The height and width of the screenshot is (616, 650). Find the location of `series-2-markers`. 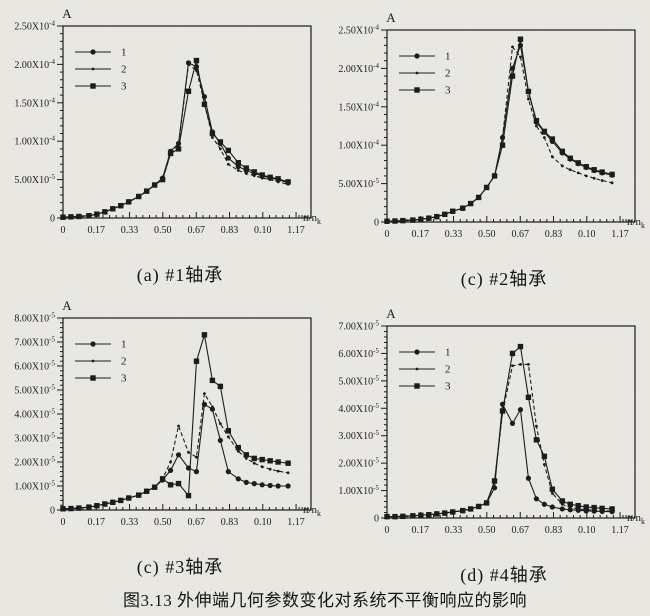

series-2-markers is located at coordinates (499, 134).